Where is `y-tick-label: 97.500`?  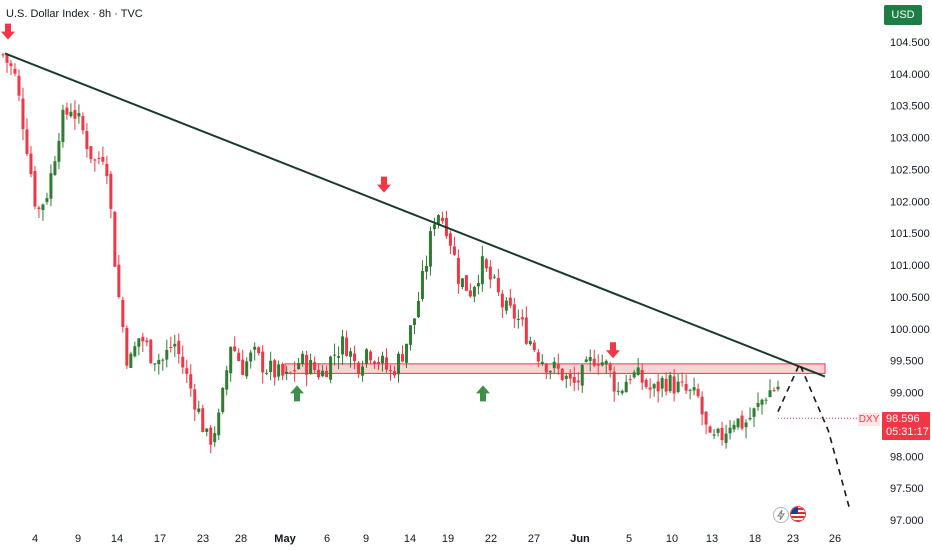
y-tick-label: 97.500 is located at coordinates (907, 489).